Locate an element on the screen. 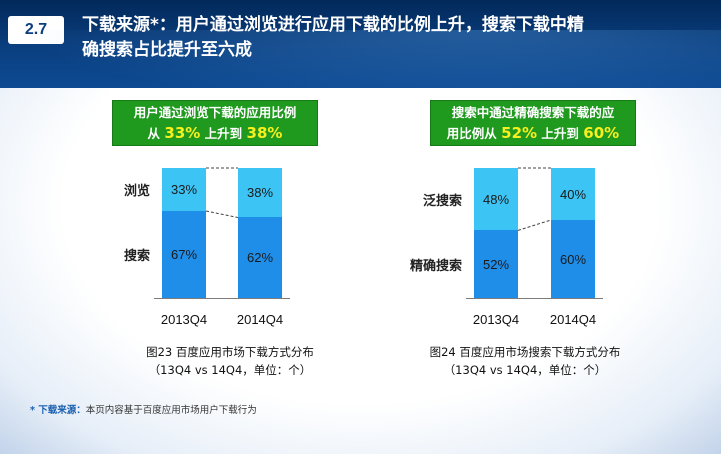  left-callout-mid: 上升到 is located at coordinates (223, 133).